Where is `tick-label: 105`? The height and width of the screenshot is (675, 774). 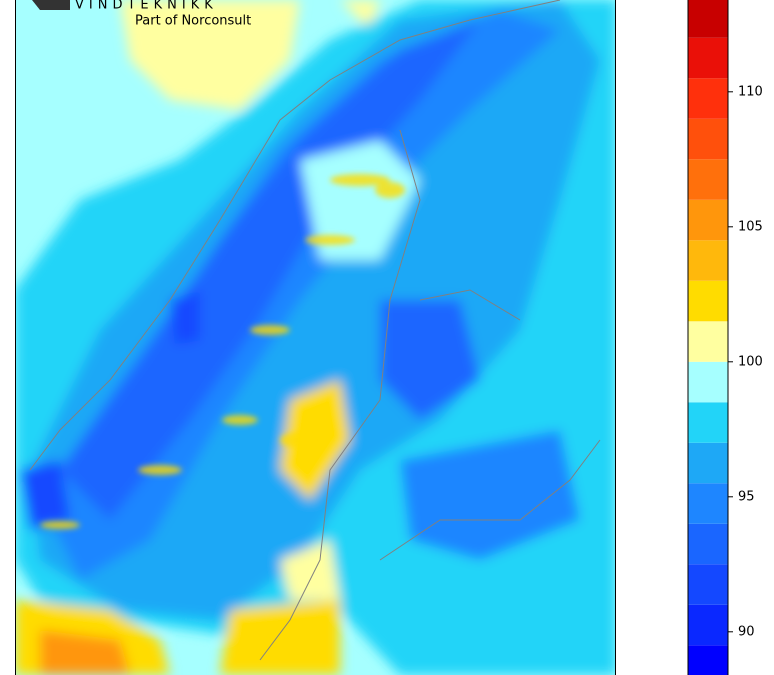 tick-label: 105 is located at coordinates (750, 226).